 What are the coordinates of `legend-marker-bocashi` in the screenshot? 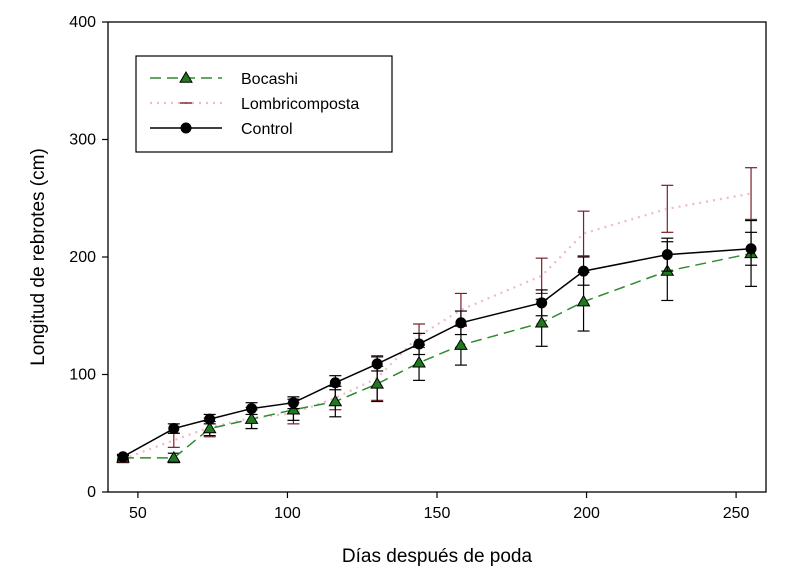 It's located at (186, 77).